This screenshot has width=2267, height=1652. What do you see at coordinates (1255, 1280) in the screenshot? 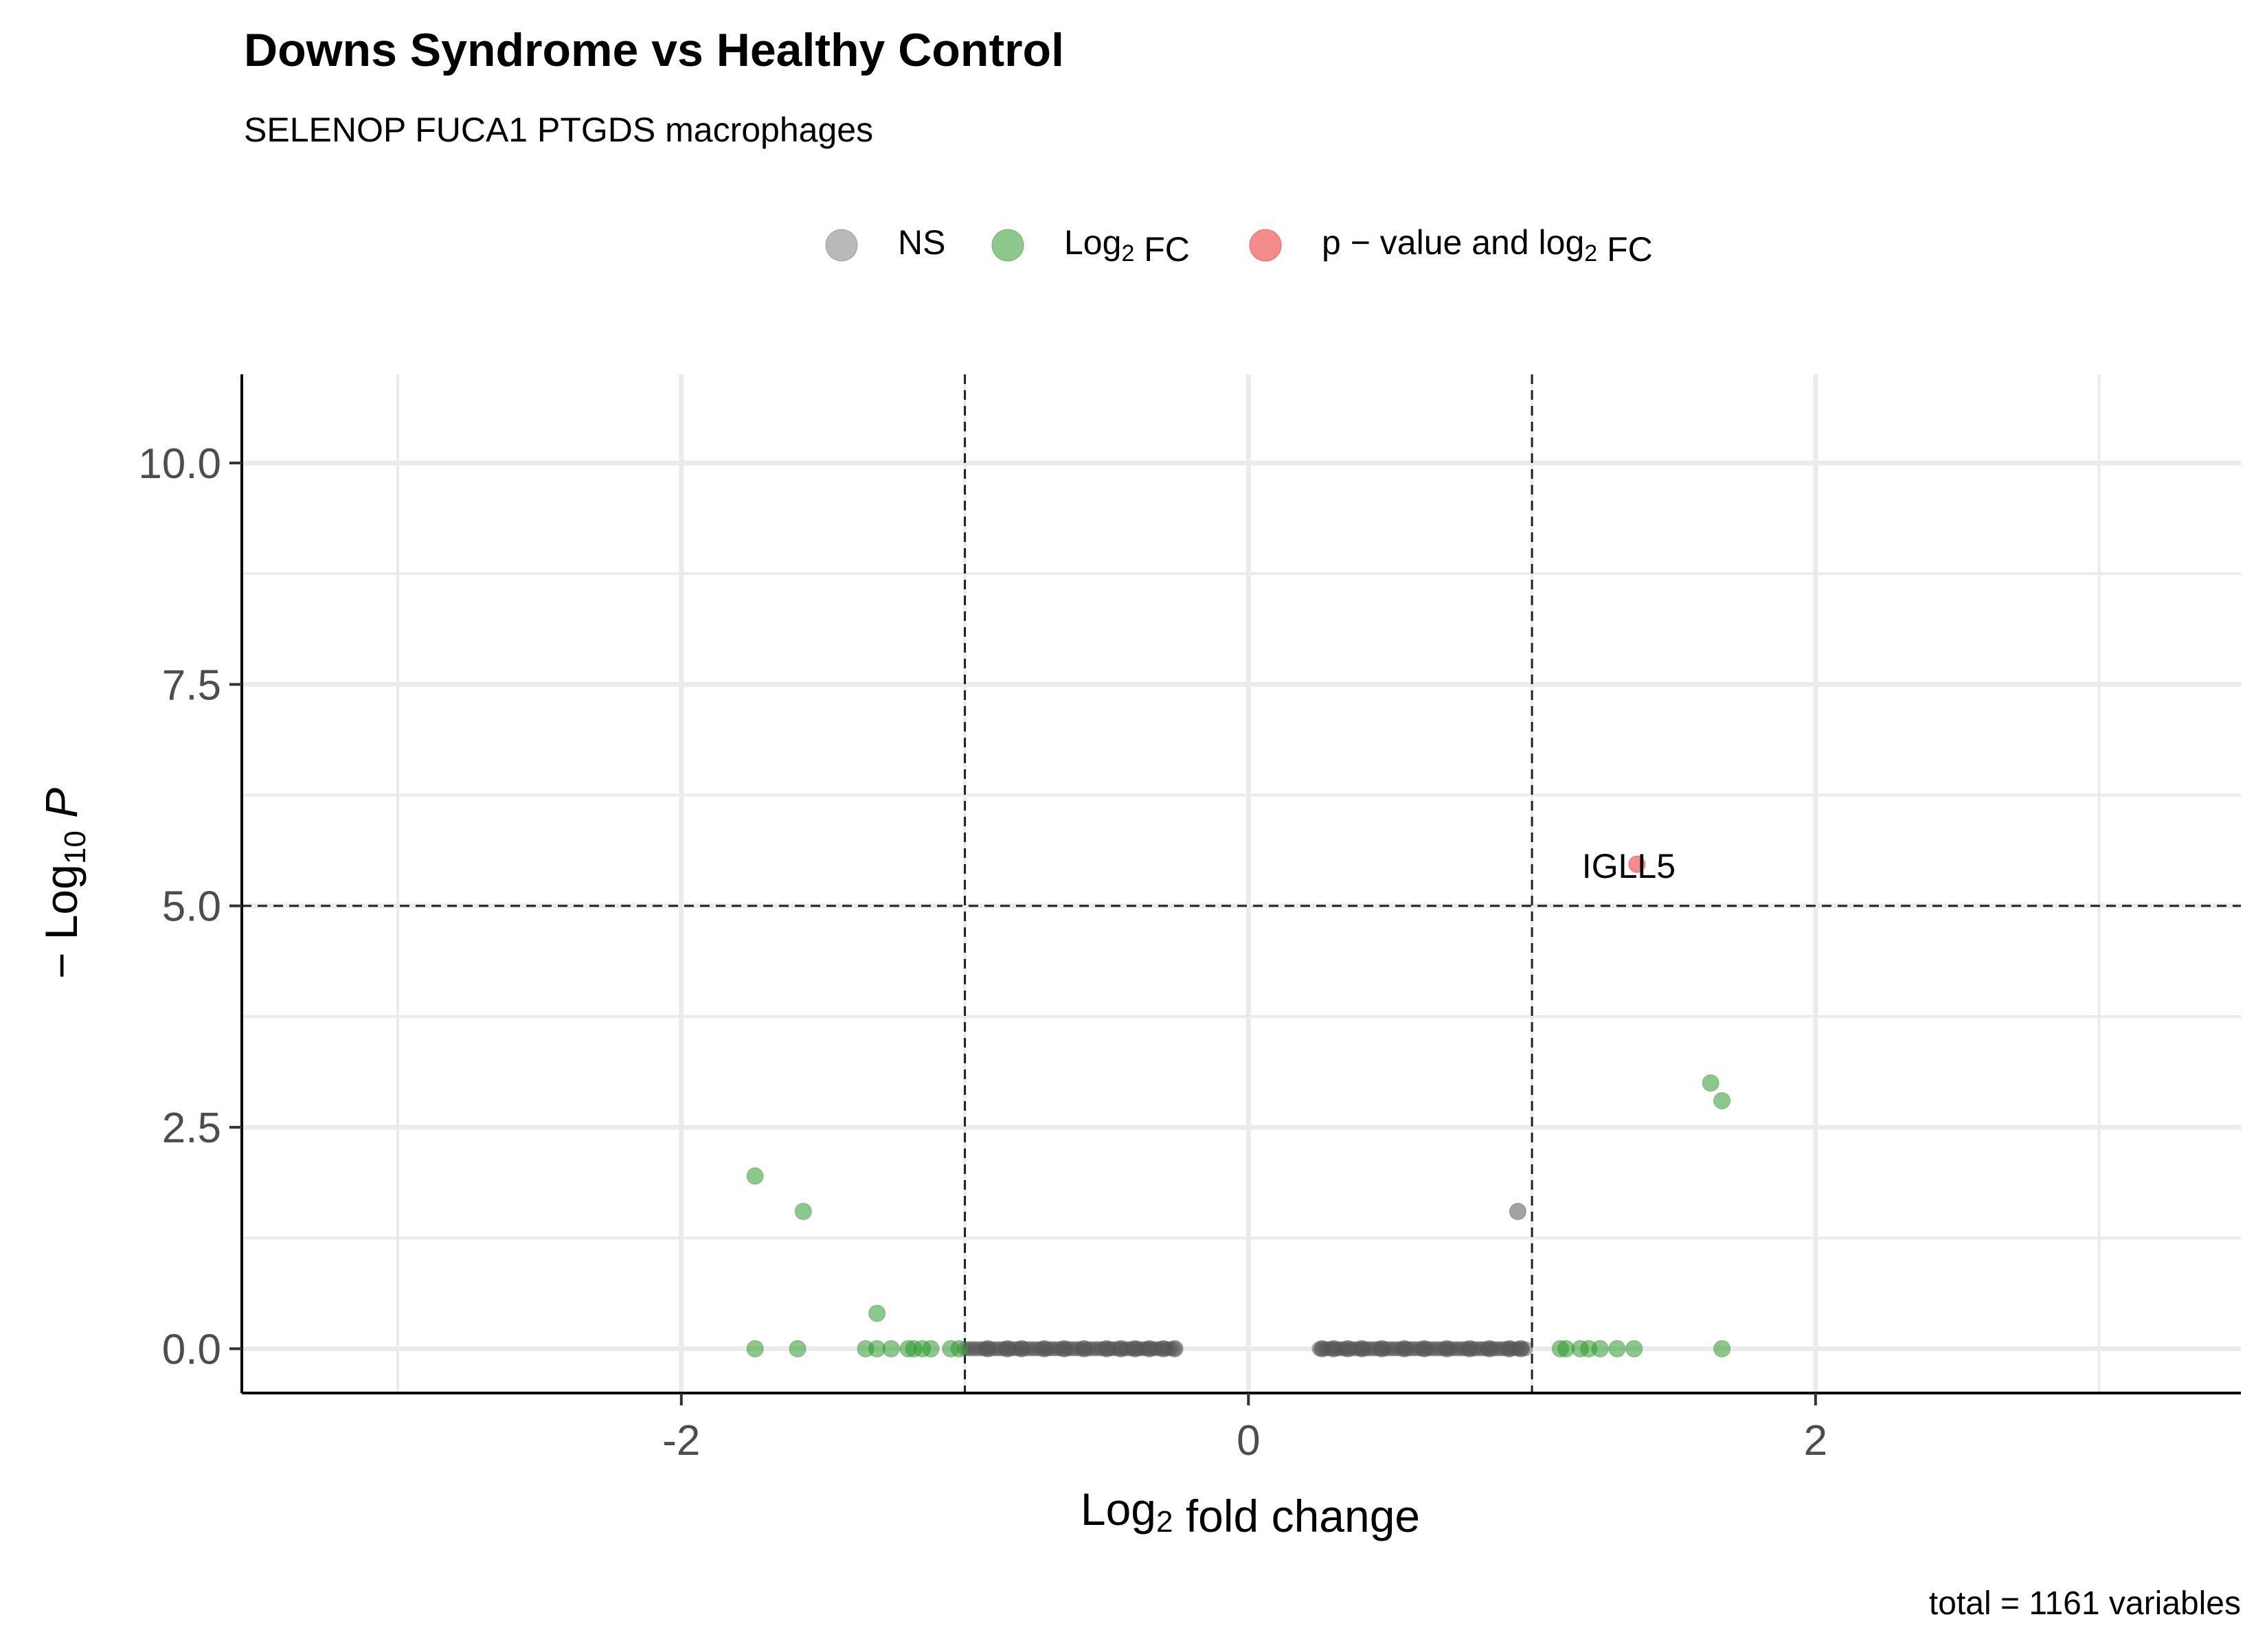
I see `series-ns` at bounding box center [1255, 1280].